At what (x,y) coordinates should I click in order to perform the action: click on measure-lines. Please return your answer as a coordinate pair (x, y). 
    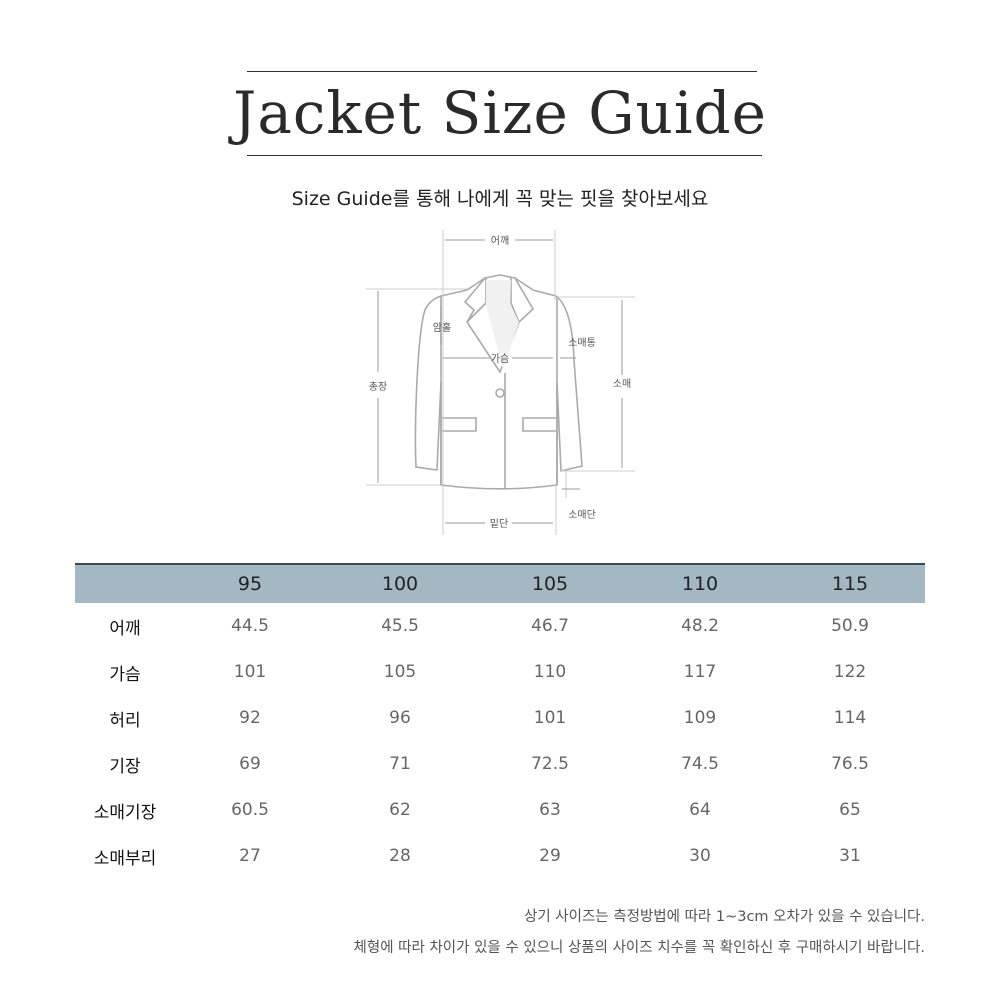
    Looking at the image, I should click on (500, 382).